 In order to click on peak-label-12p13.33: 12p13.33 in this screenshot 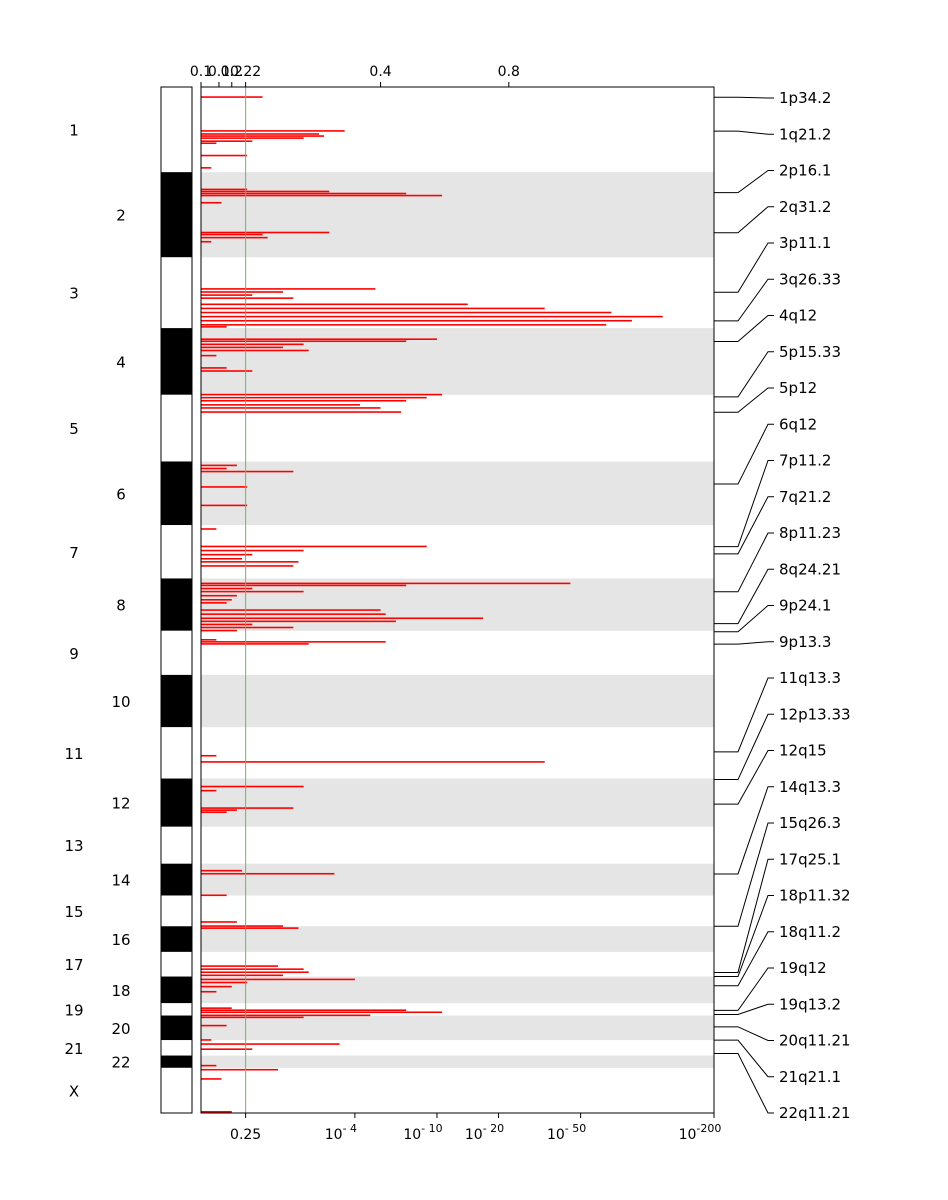, I will do `click(815, 714)`.